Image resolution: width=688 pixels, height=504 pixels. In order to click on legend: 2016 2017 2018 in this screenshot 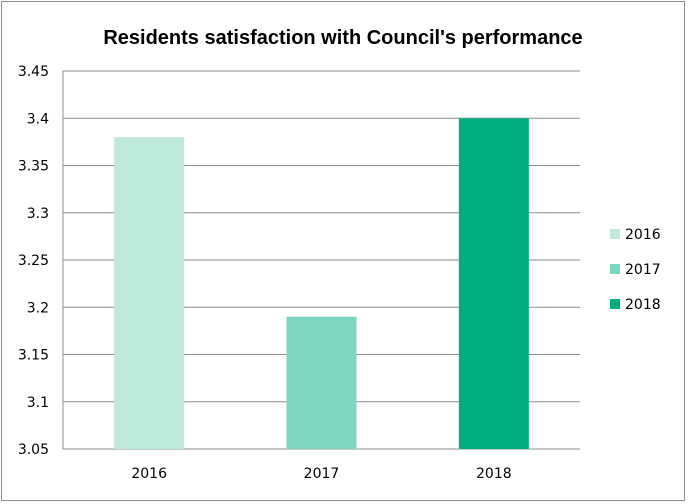, I will do `click(635, 270)`.